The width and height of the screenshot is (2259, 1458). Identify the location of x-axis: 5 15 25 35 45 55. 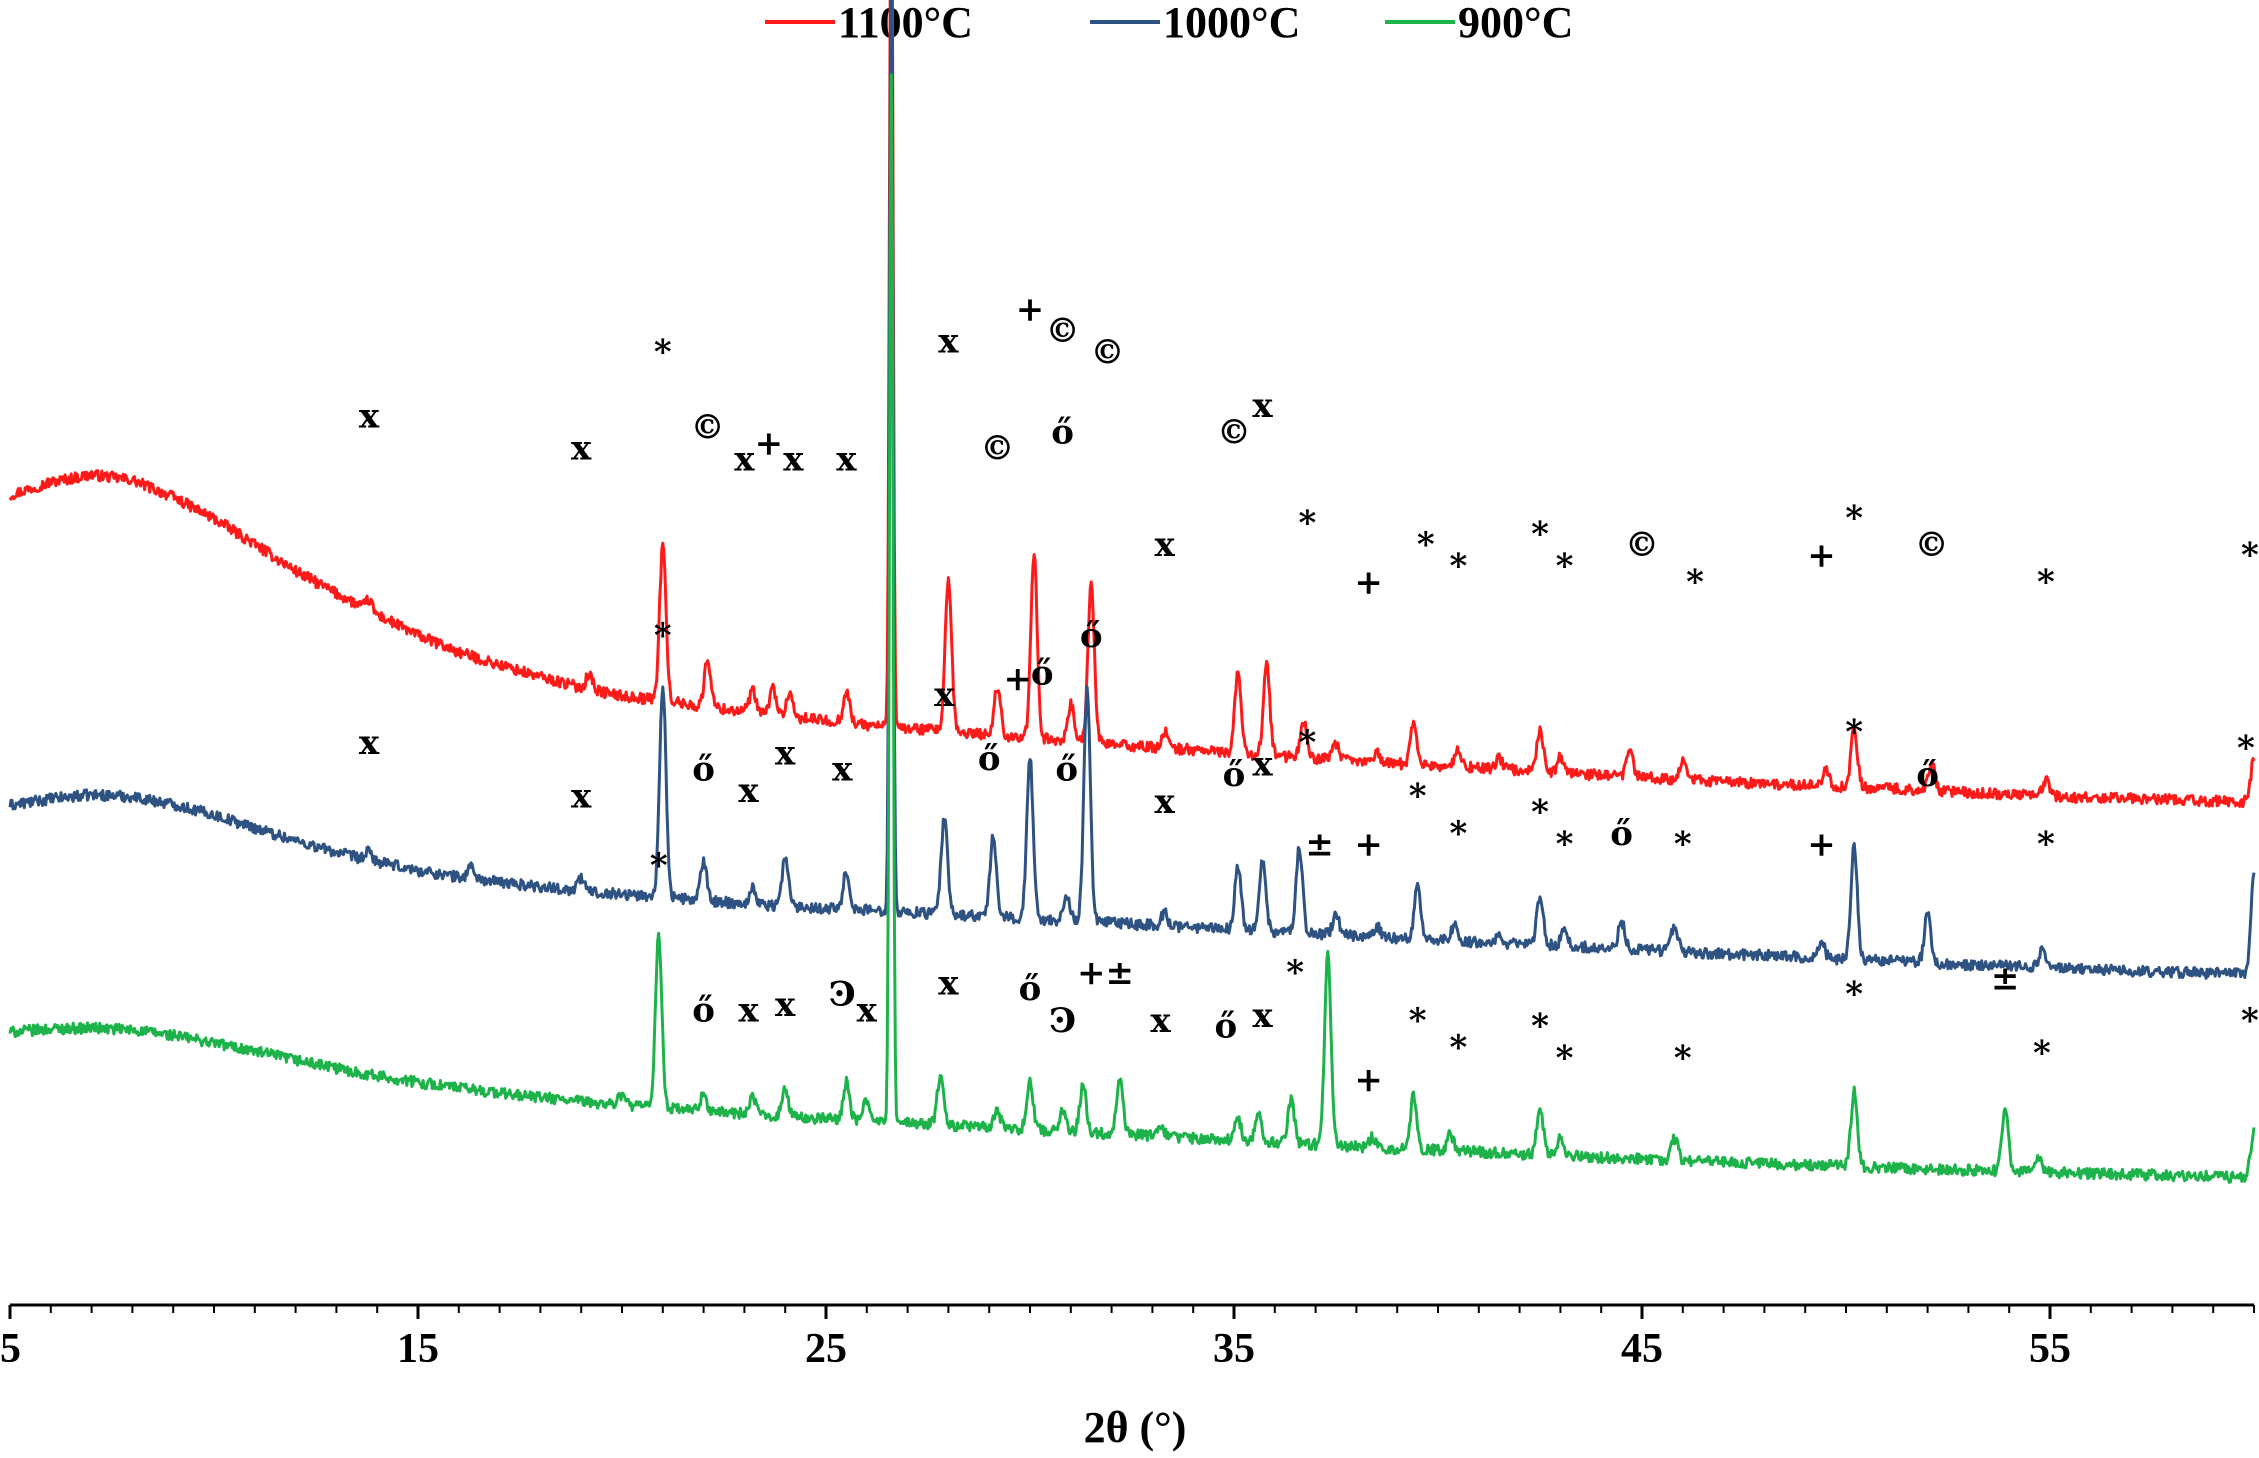
(1127, 1337).